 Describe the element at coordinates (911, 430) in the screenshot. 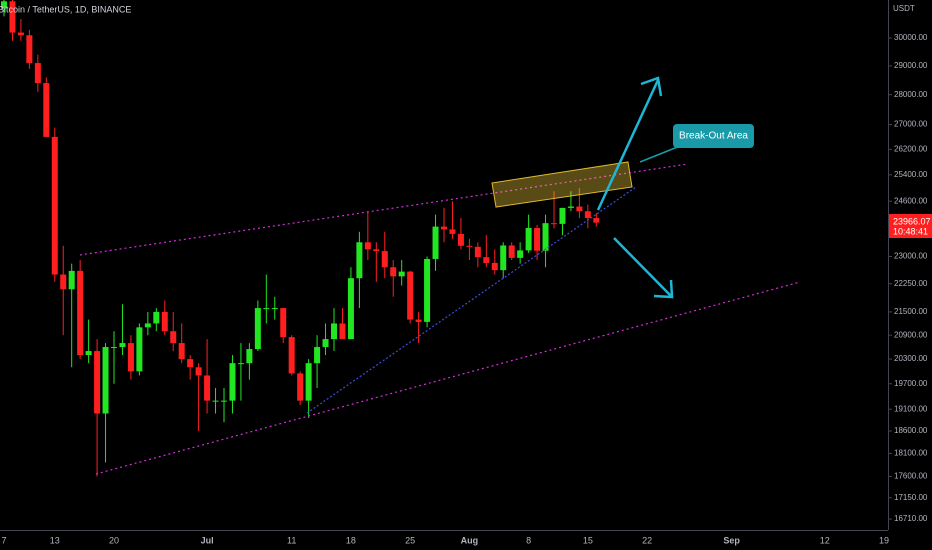

I see `y-tick-label: 18600.00` at that location.